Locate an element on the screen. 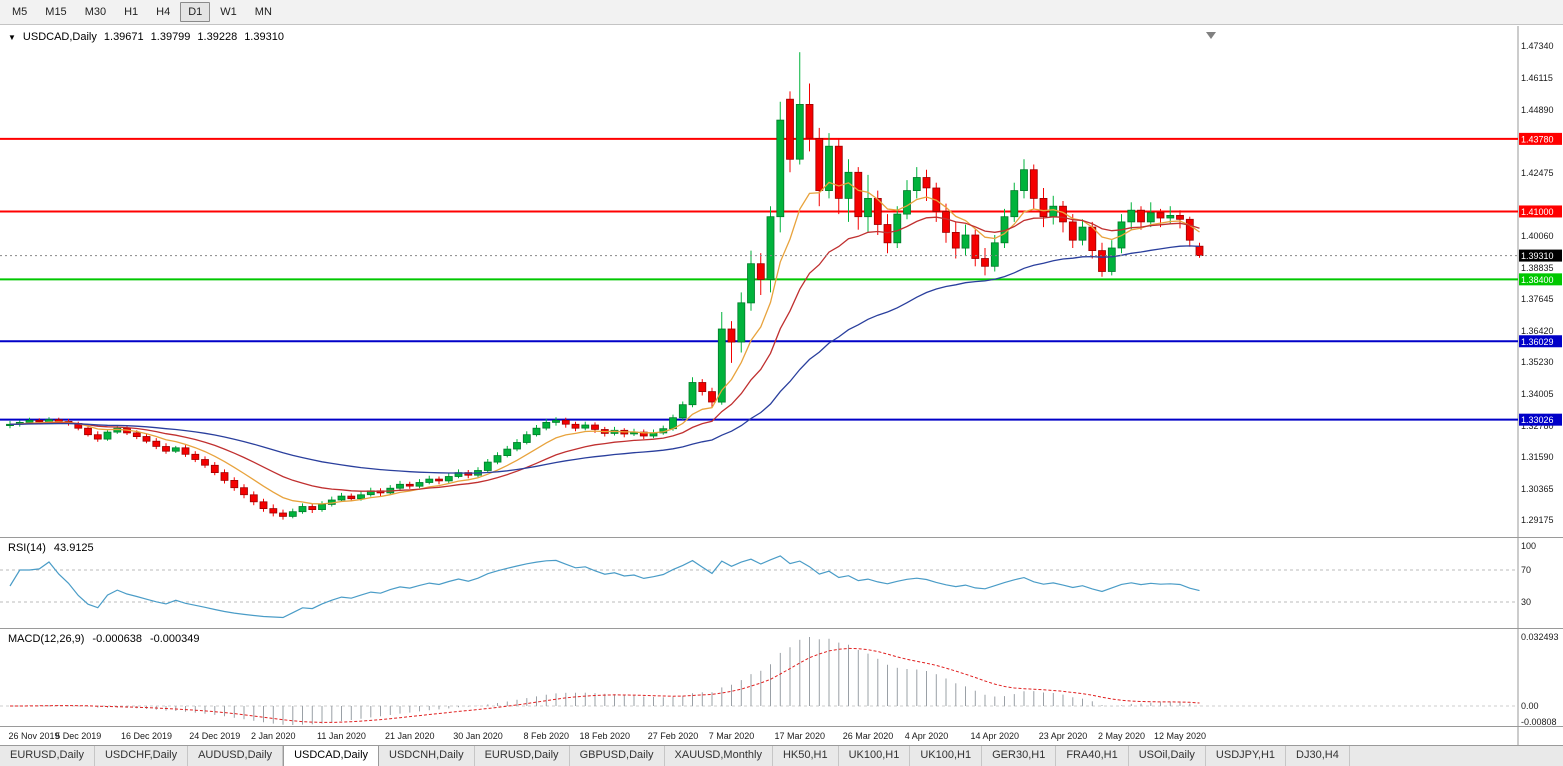 The width and height of the screenshot is (1563, 766). time-axis-label: 14 Apr 2020 is located at coordinates (994, 736).